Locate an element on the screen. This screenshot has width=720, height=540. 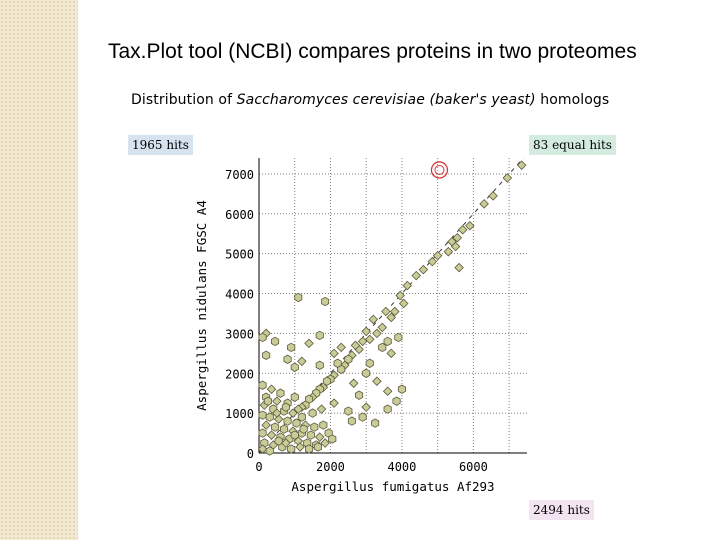
y-tick-label: 5000 is located at coordinates (239, 255).